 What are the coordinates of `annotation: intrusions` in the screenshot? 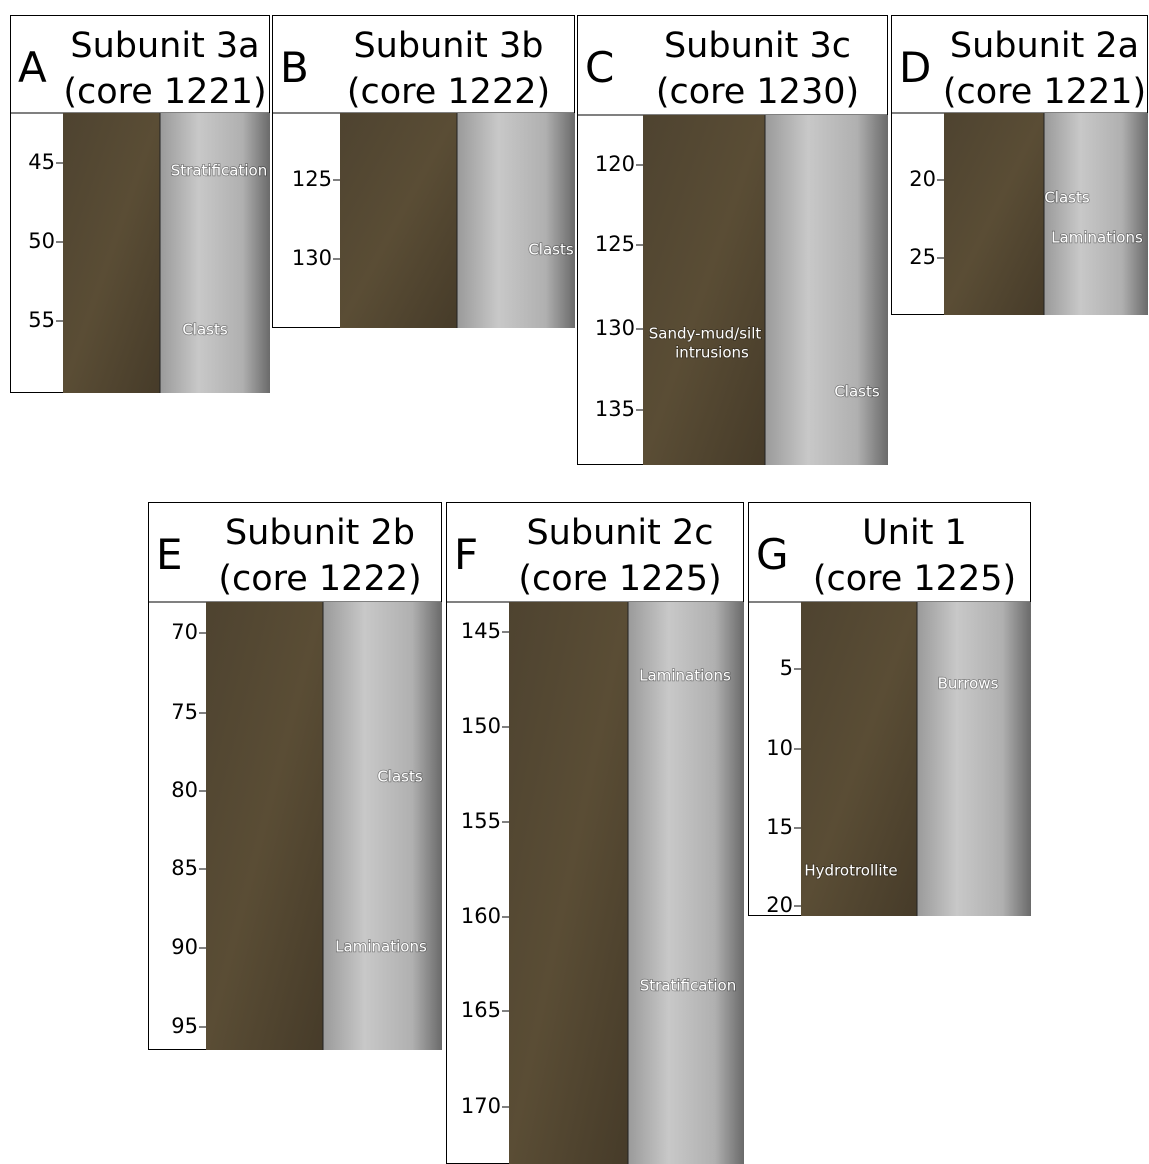 It's located at (712, 353).